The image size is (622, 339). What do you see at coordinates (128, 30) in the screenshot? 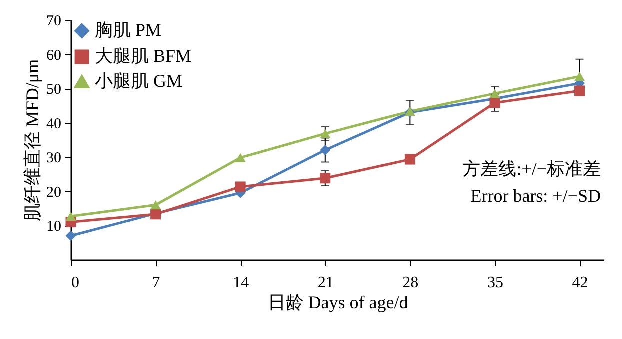
I see `legend-label: 胸肌 PM` at bounding box center [128, 30].